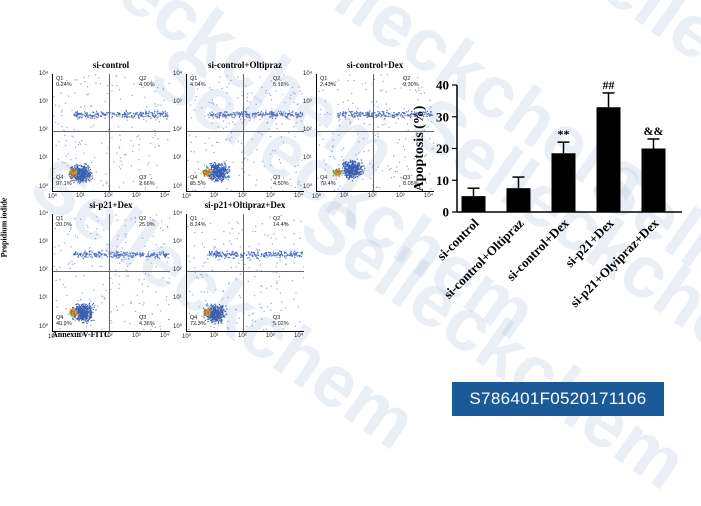  Describe the element at coordinates (242, 196) in the screenshot. I see `x-tick-label: 10²` at that location.